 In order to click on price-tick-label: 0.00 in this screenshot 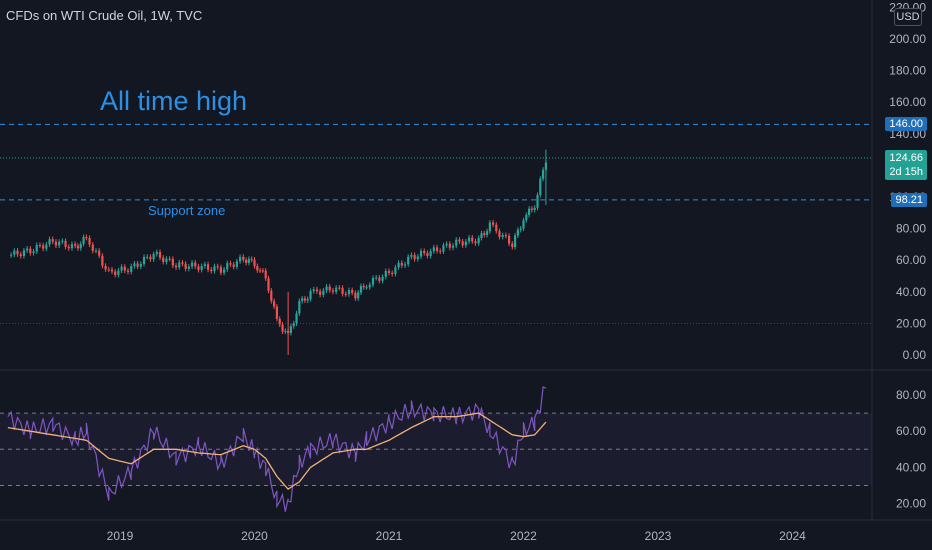, I will do `click(915, 355)`.